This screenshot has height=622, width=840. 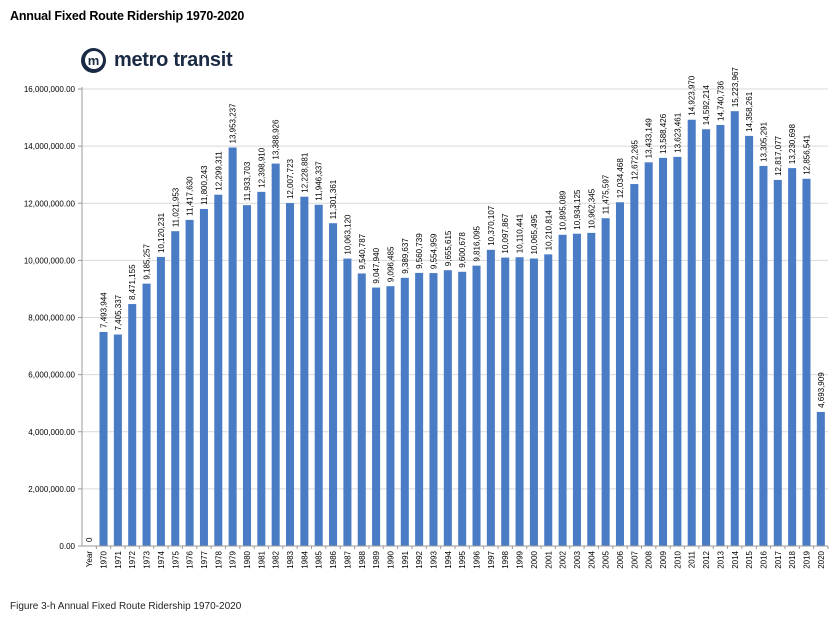 What do you see at coordinates (51, 489) in the screenshot?
I see `y-tick-label: 2,000,000.00` at bounding box center [51, 489].